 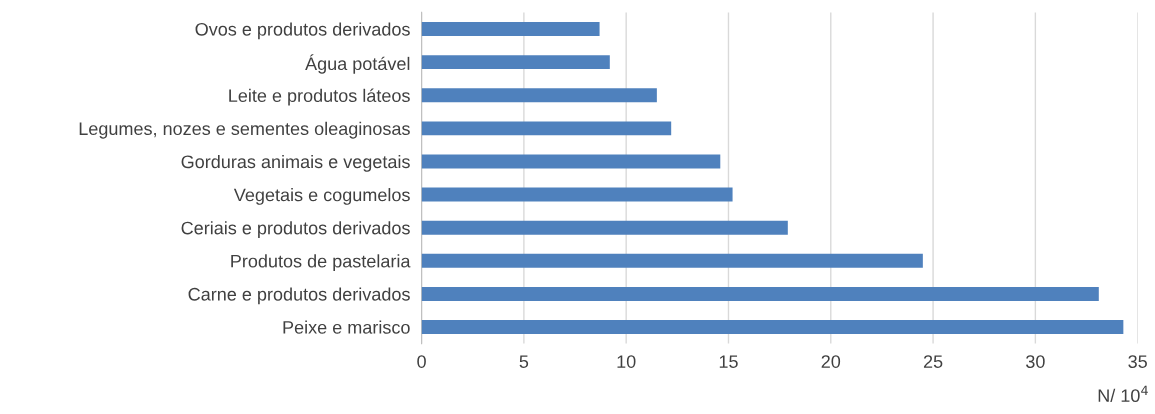 I want to click on x-tick-label: 15, so click(x=728, y=361).